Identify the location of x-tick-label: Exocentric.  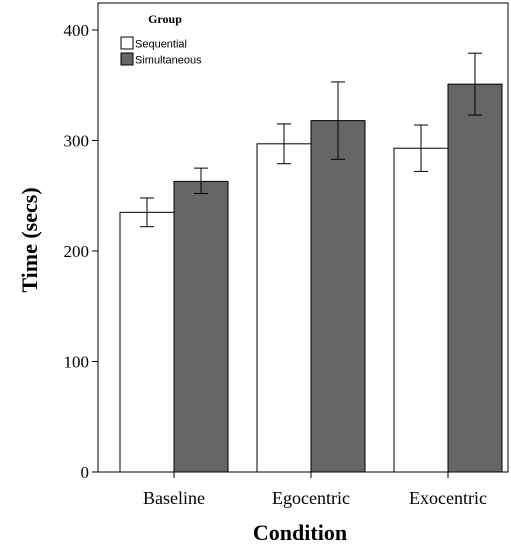
(448, 498).